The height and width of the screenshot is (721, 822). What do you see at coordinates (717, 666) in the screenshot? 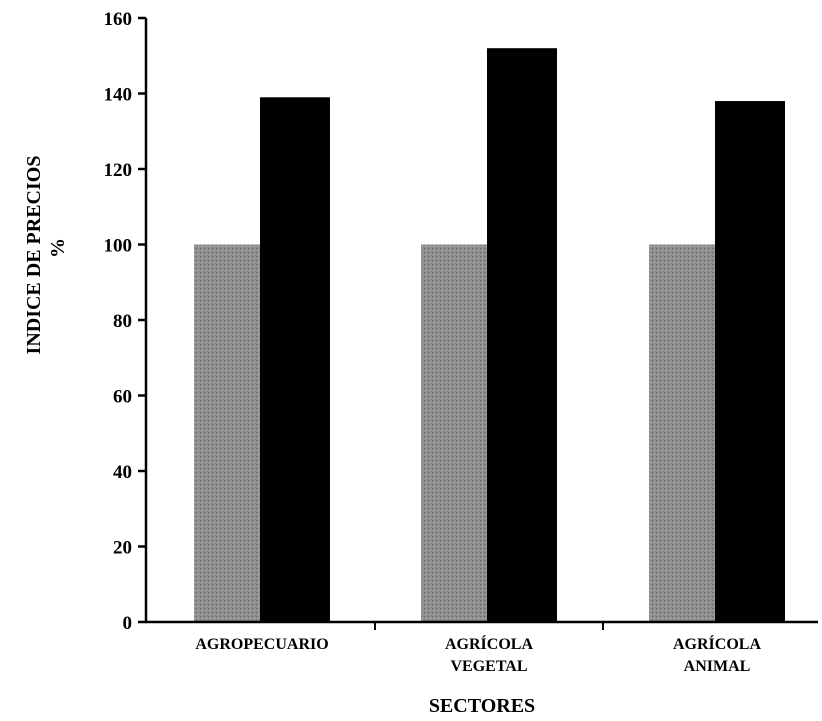
I see `category-label-3-line-2: ANIMAL` at bounding box center [717, 666].